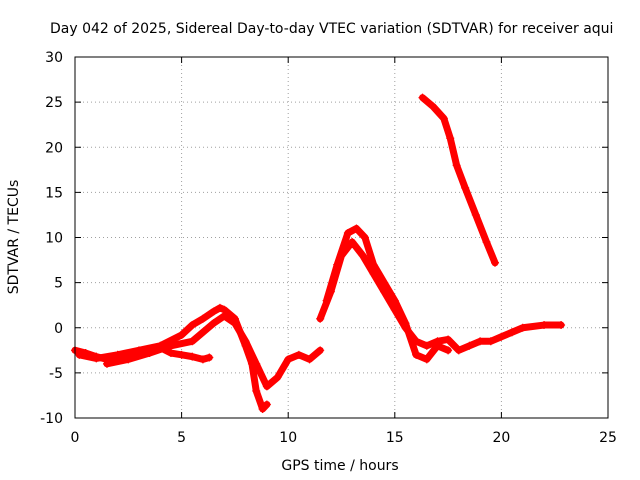 This screenshot has width=640, height=480. I want to click on y-tick-label: 25, so click(54, 103).